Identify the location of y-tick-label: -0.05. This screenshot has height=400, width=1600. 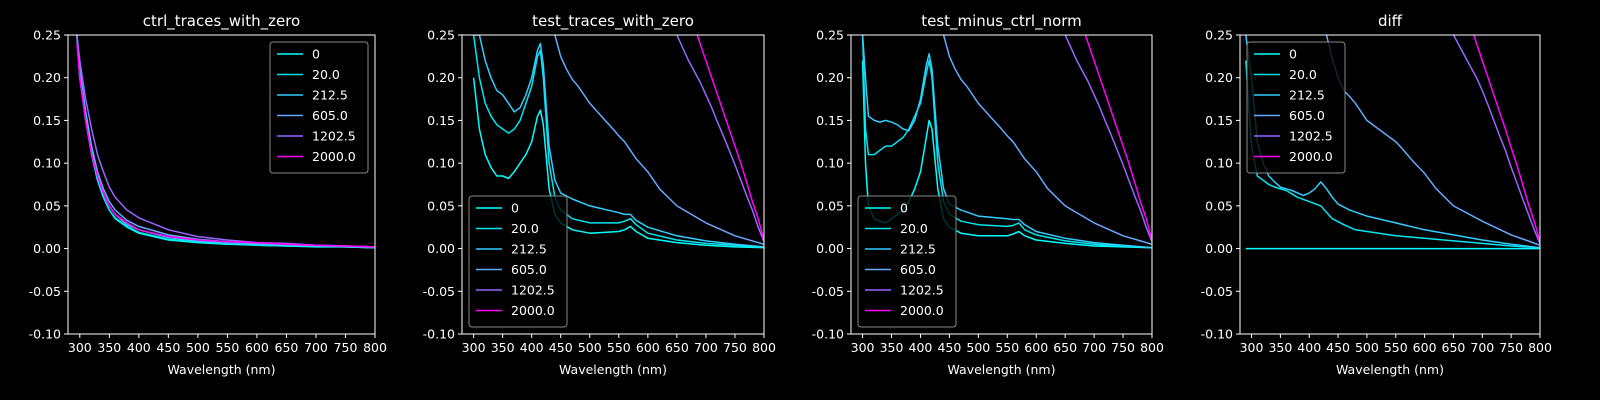
(45, 291).